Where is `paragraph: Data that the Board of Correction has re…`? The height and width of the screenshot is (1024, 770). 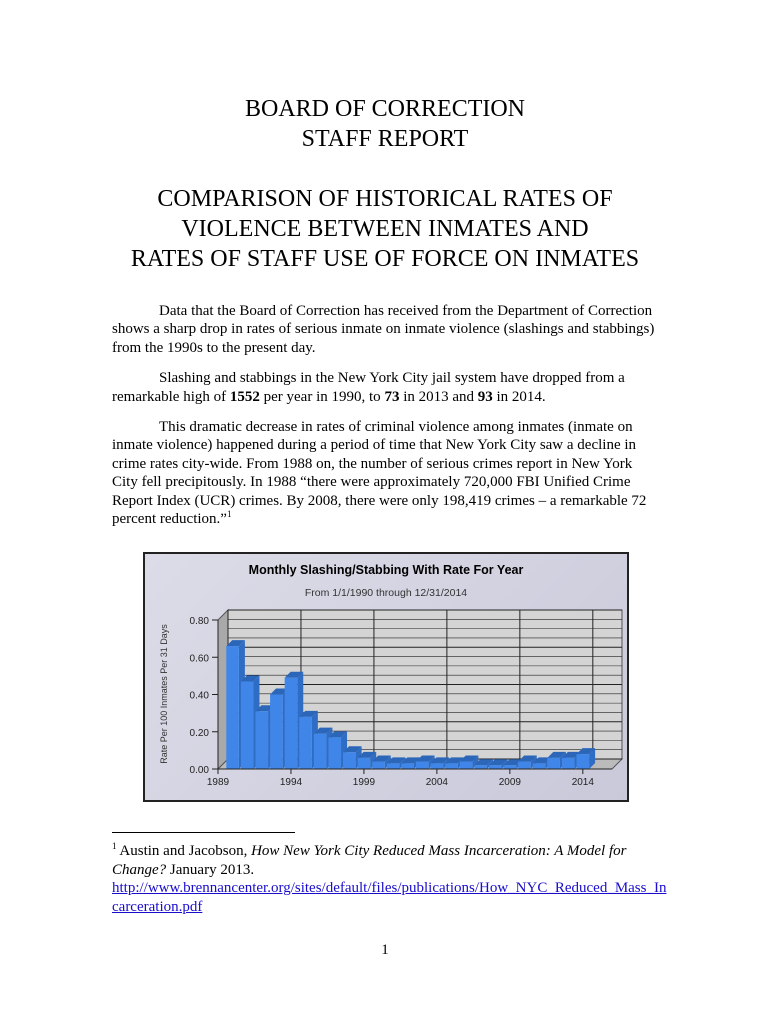 paragraph: Data that the Board of Correction has re… is located at coordinates (383, 329).